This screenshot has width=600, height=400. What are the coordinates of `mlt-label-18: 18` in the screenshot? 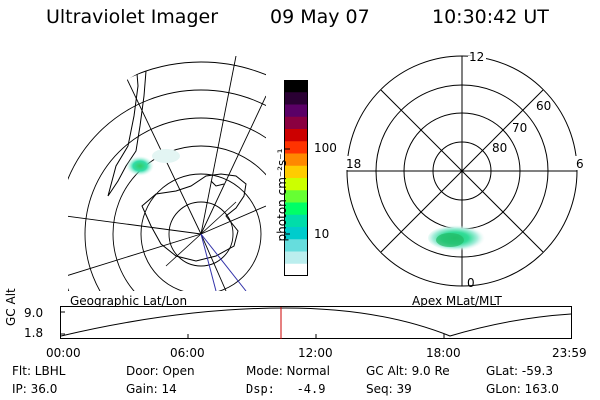 It's located at (354, 164).